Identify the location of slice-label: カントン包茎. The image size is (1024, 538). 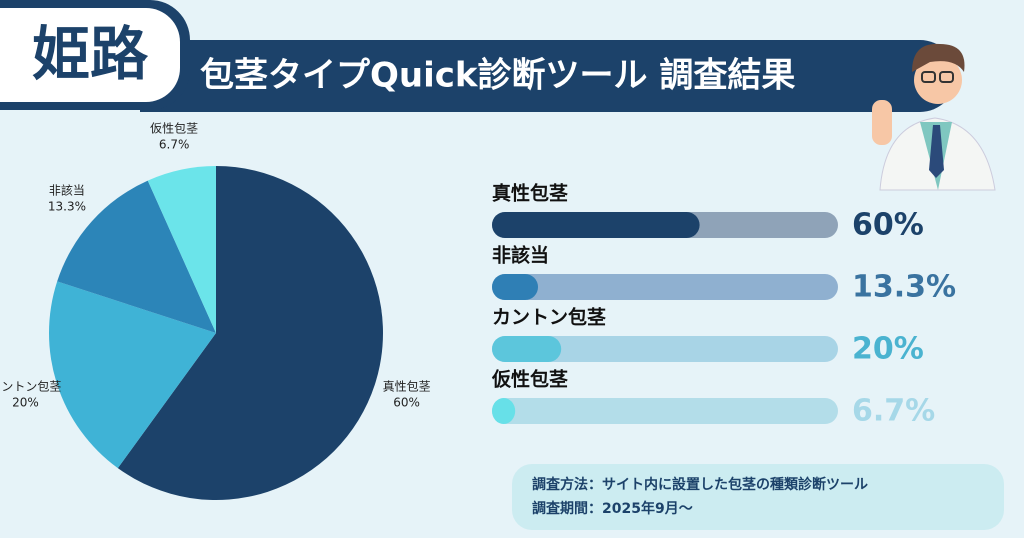
(30, 386).